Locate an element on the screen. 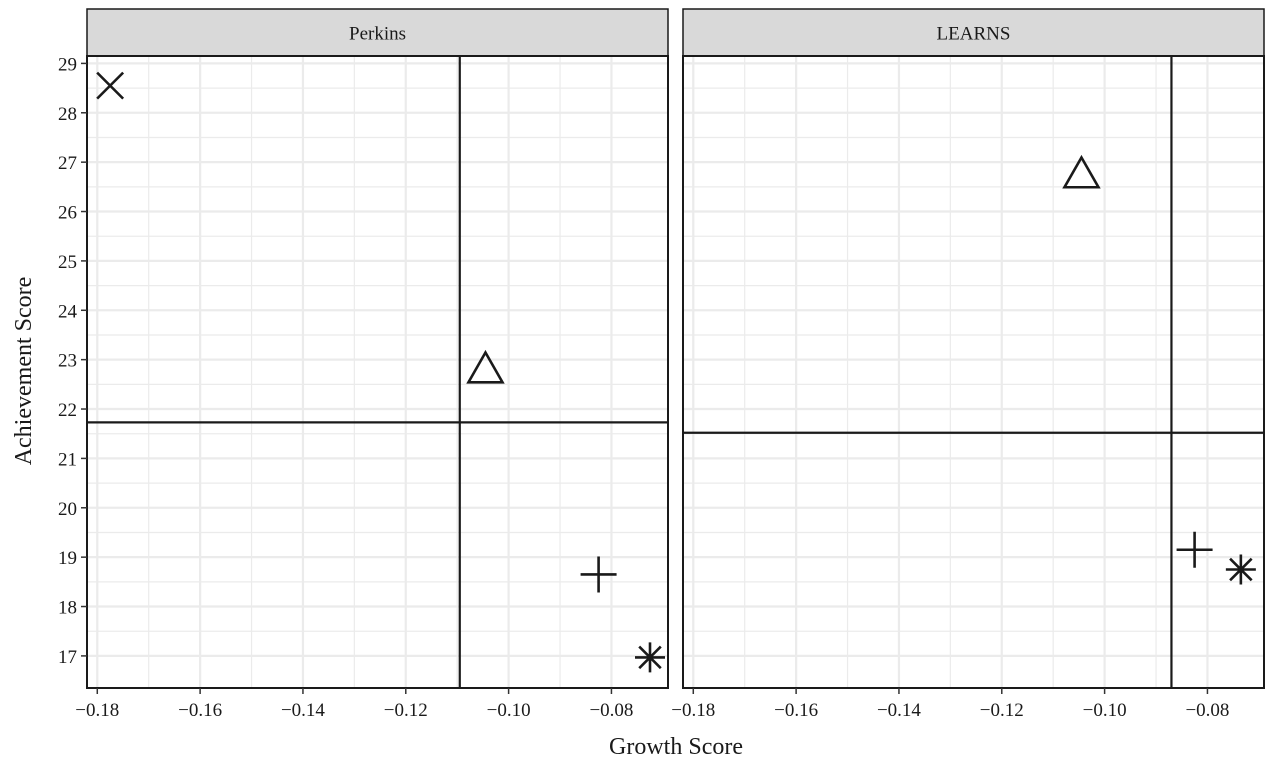  x-axis-title: Growth Score is located at coordinates (676, 747).